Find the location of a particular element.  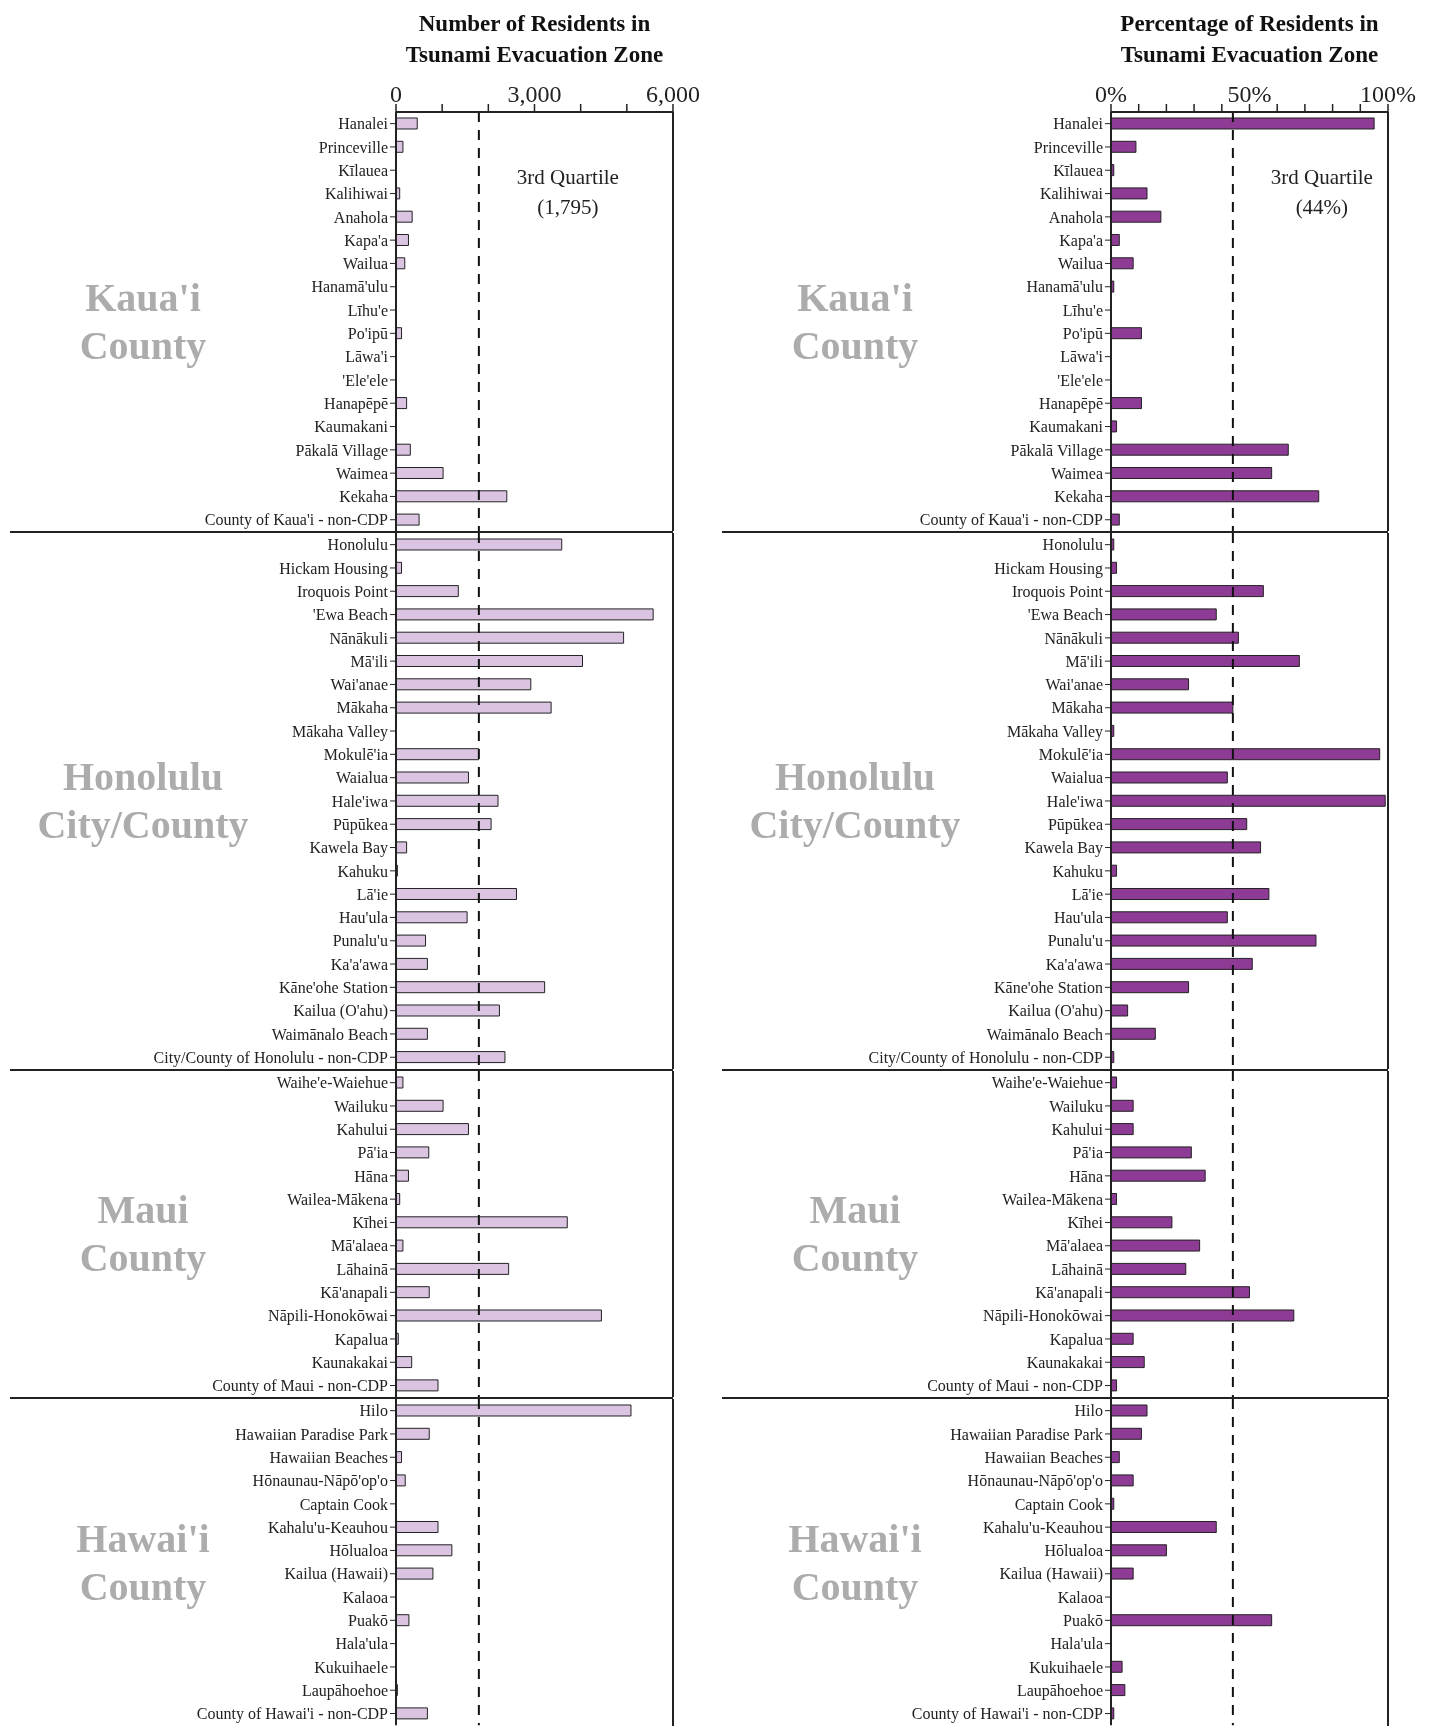

y-tick-label: Lāwa'i is located at coordinates (1082, 357).